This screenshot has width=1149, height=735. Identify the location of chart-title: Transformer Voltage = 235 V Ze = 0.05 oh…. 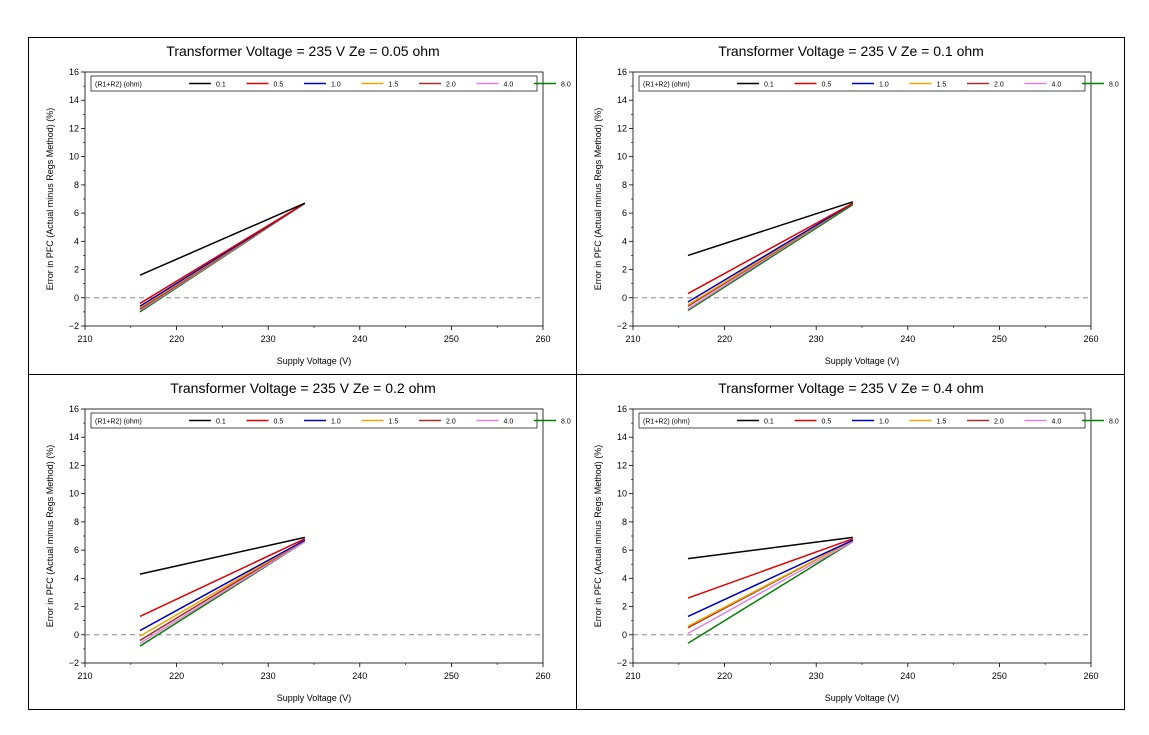
(302, 51).